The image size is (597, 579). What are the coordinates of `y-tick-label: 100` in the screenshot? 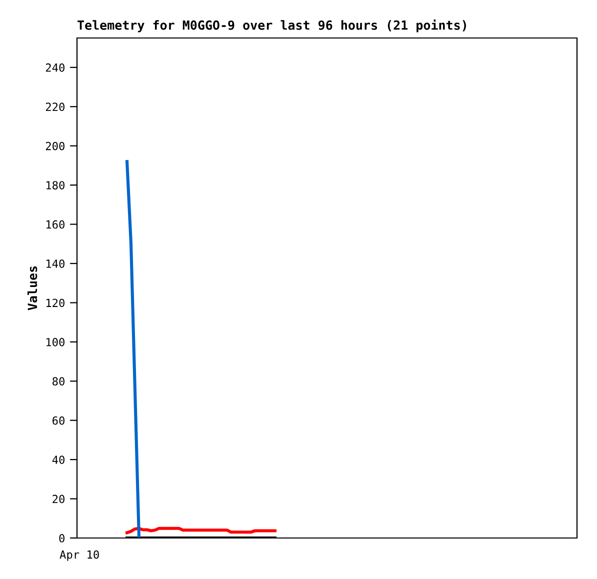 It's located at (55, 342).